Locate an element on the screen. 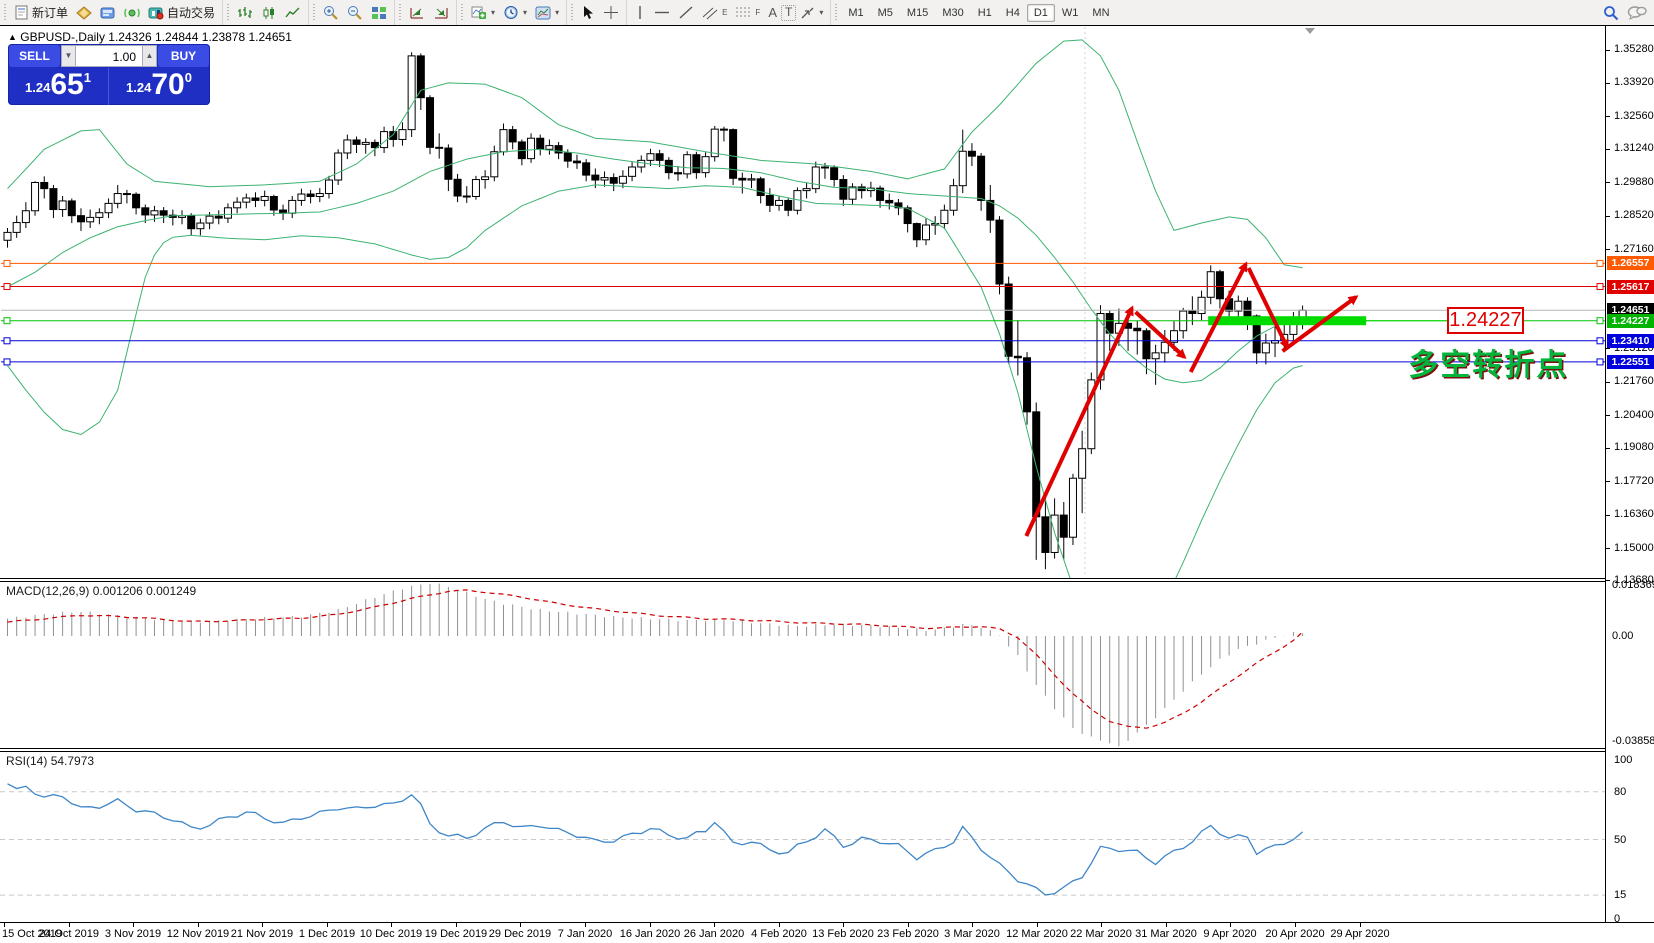 The width and height of the screenshot is (1654, 943). text-label-button: T is located at coordinates (788, 12).